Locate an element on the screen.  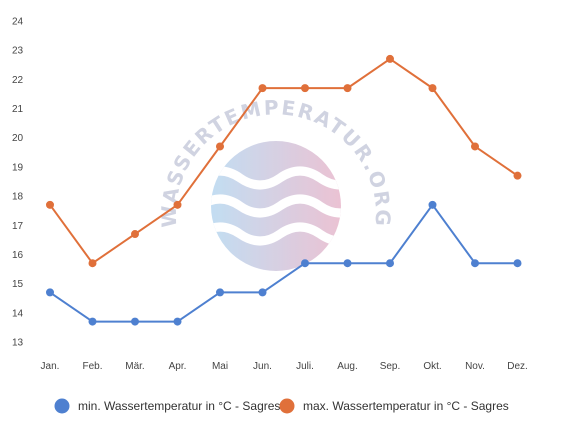
y-tick-label: 22 is located at coordinates (18, 80).